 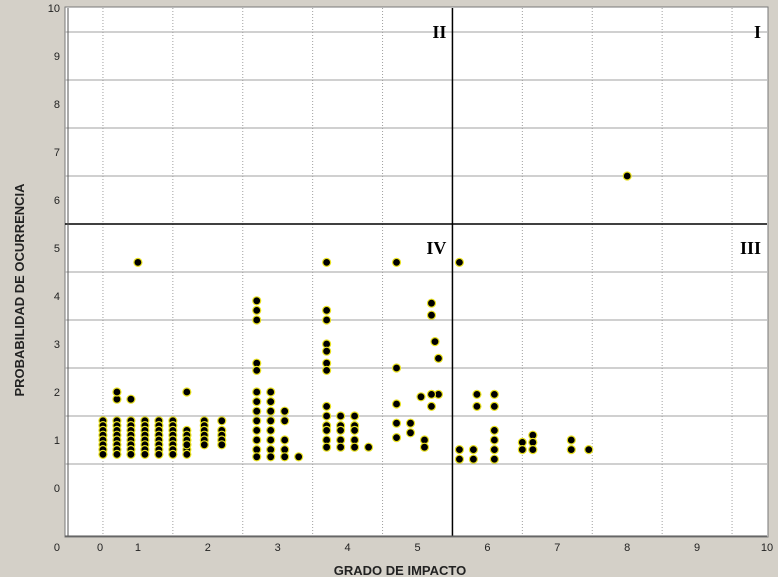 What do you see at coordinates (54, 9) in the screenshot?
I see `y-tick-label: 10` at bounding box center [54, 9].